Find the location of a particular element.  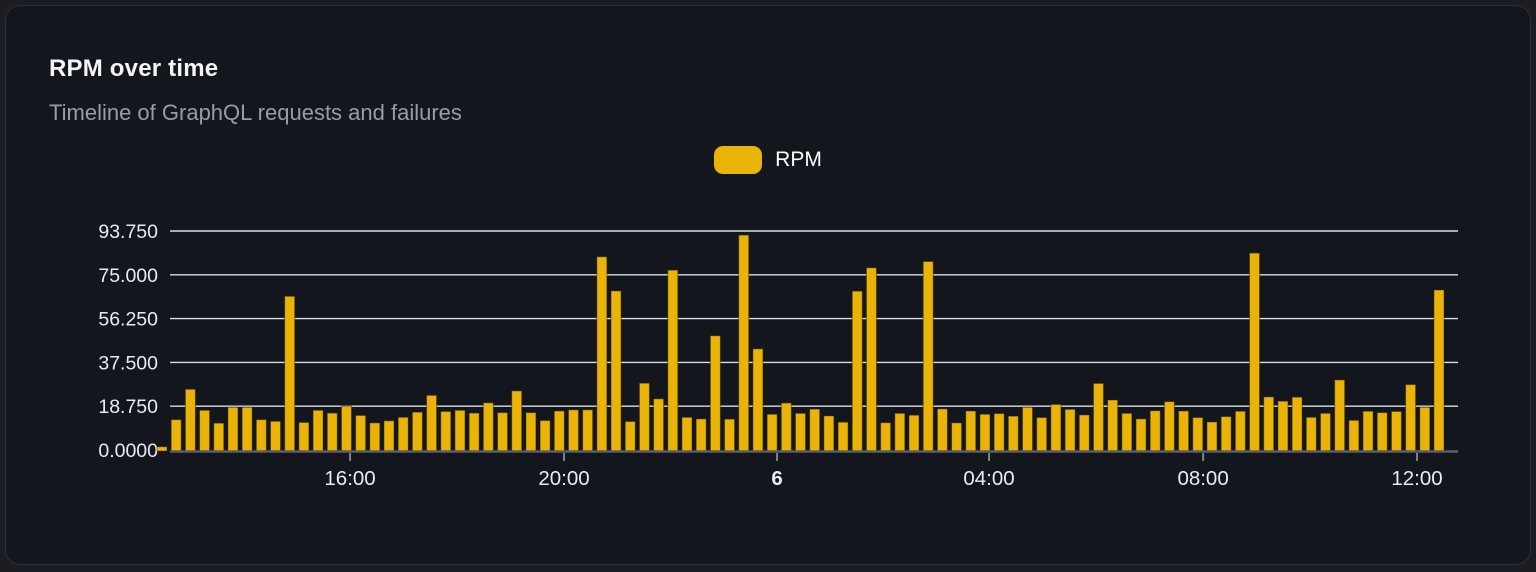

x-axis-label: 20:00 is located at coordinates (563, 478).